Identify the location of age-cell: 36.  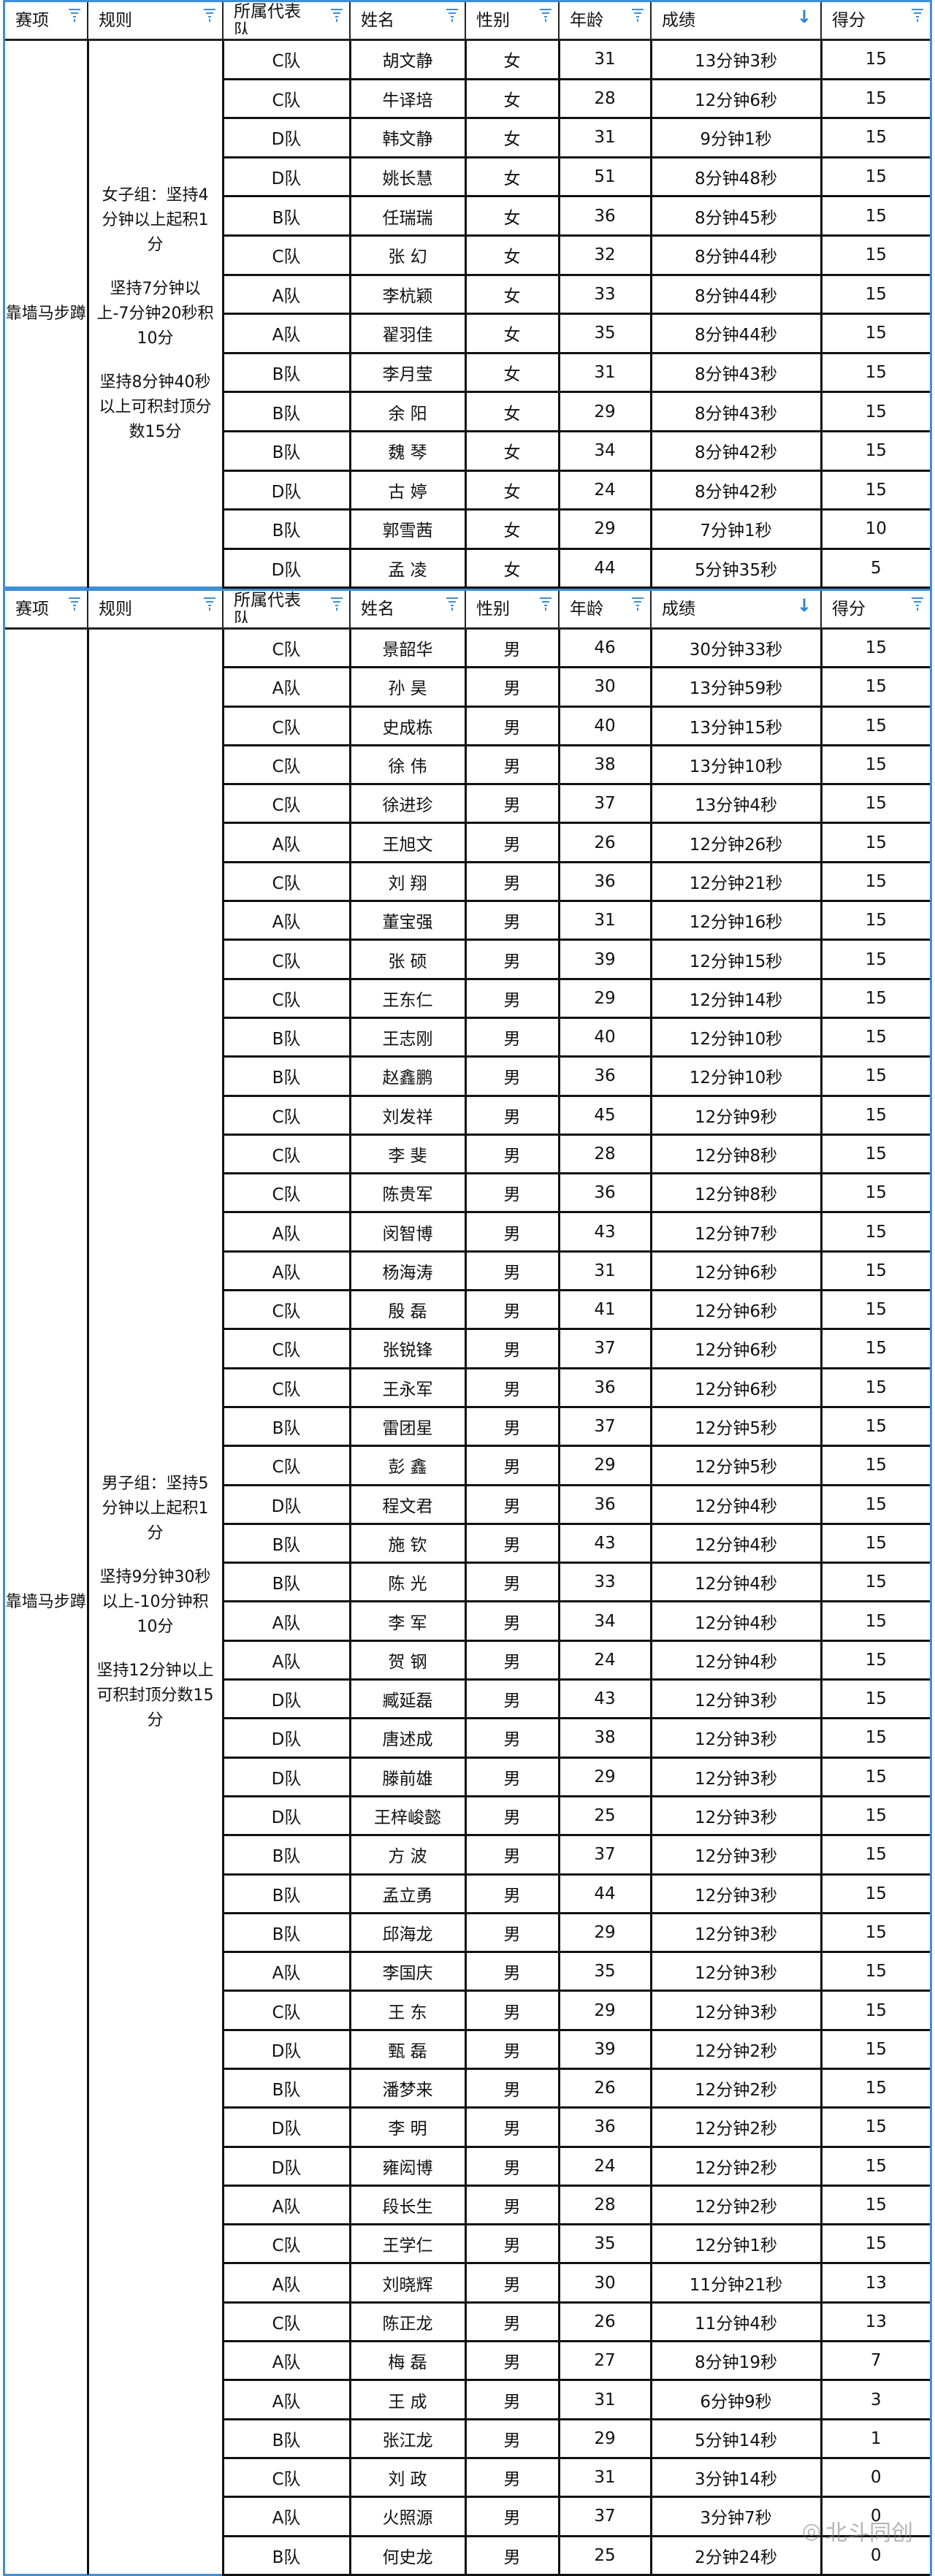
(604, 1076).